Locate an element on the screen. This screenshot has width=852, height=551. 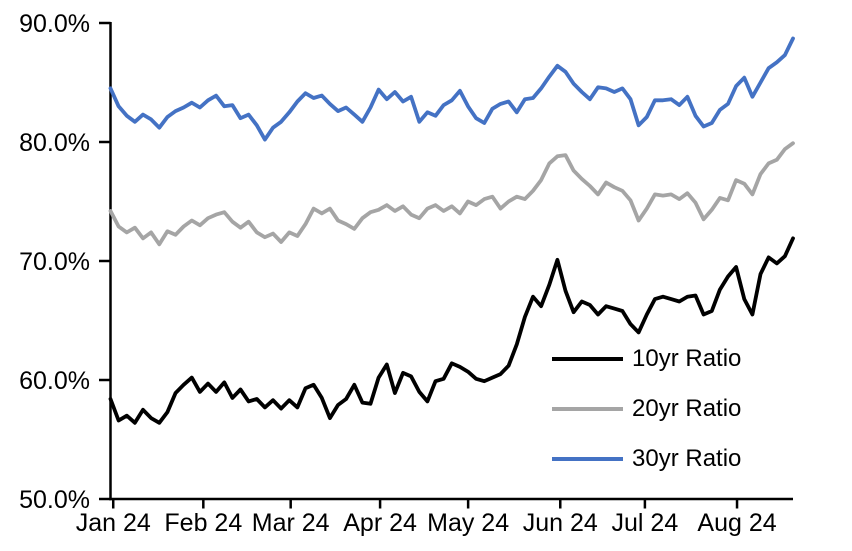
x-axis-tick-label: Jul 24 is located at coordinates (645, 523).